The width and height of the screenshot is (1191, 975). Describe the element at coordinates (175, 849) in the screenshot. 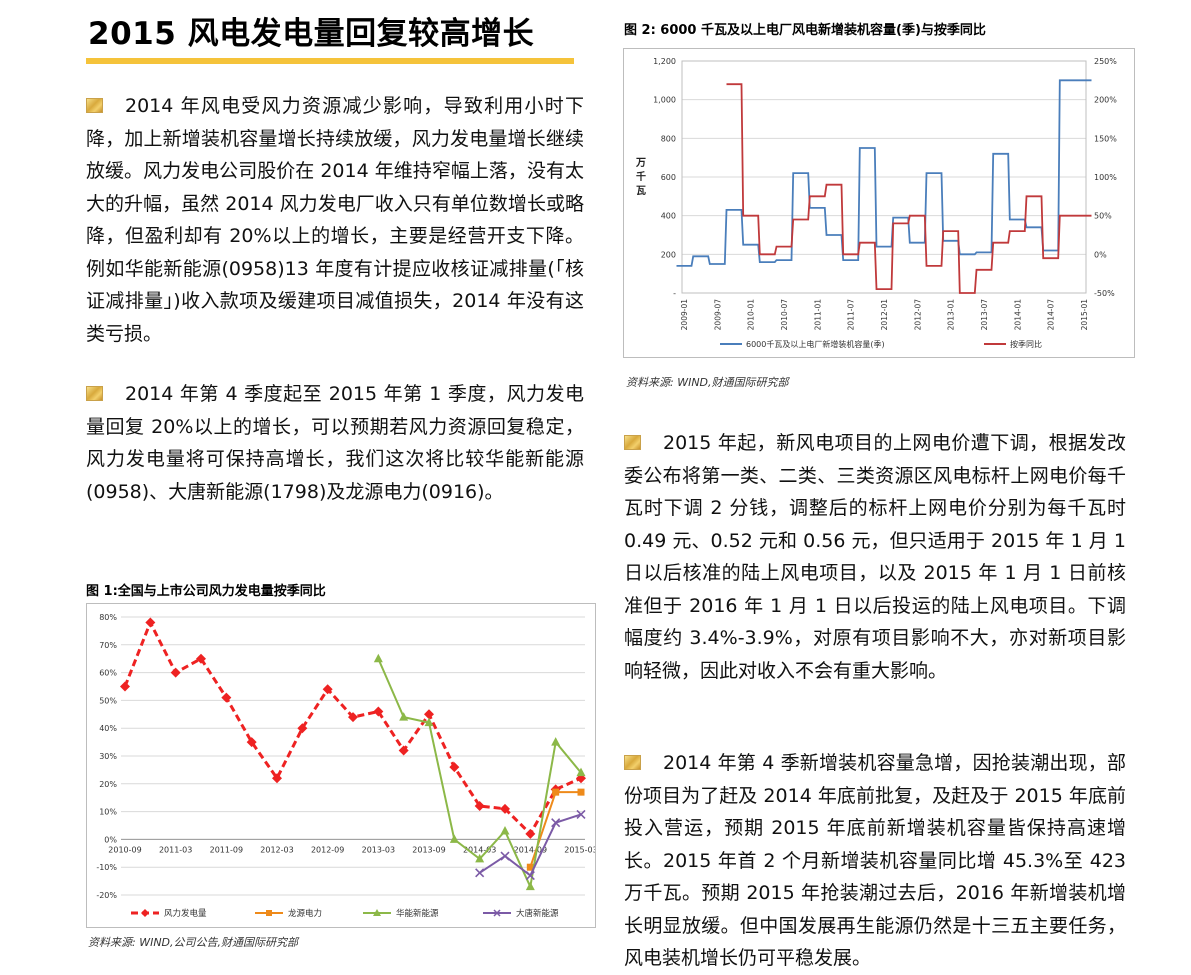

I see `x-tick-label: 2011-03` at that location.